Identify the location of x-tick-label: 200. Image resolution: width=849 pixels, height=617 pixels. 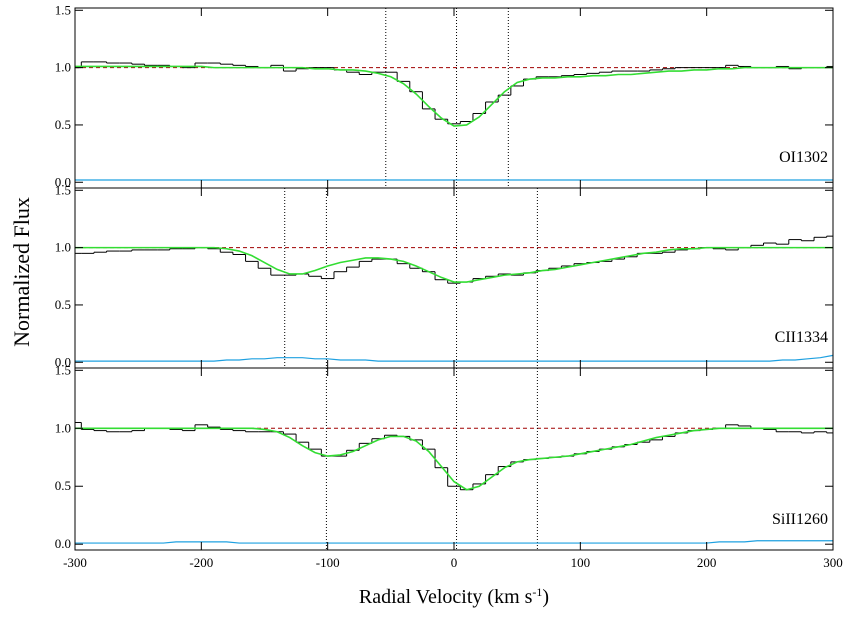
(707, 562).